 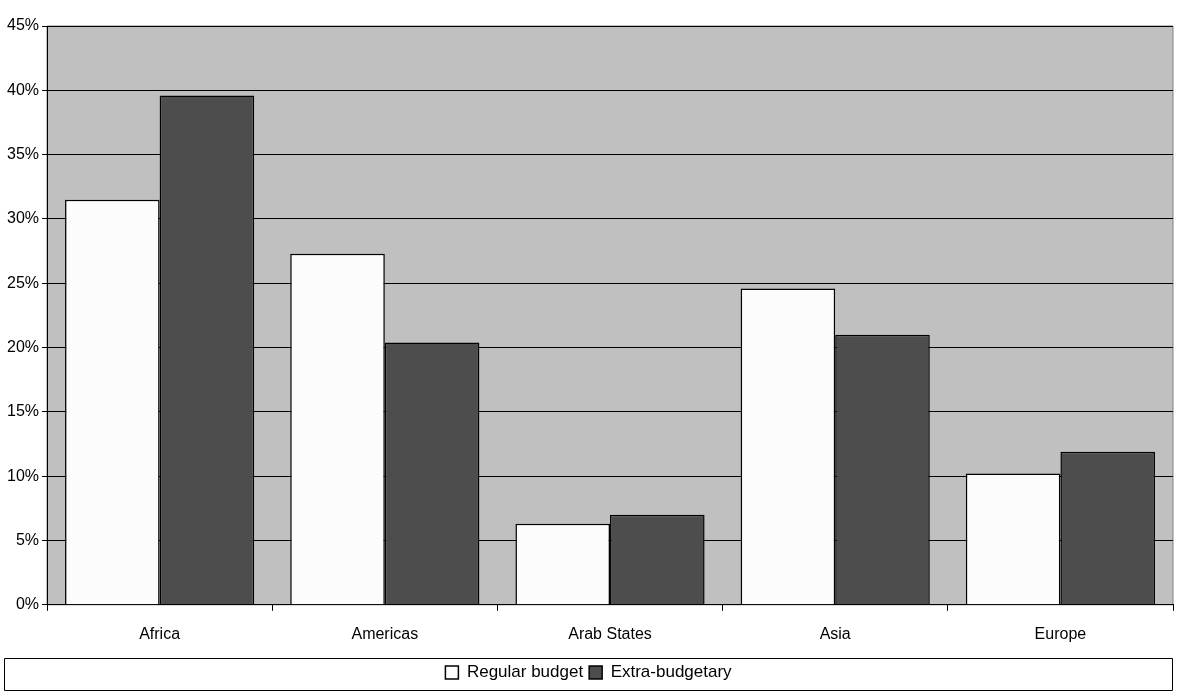 I want to click on y-tick-label: 15%, so click(x=23, y=411).